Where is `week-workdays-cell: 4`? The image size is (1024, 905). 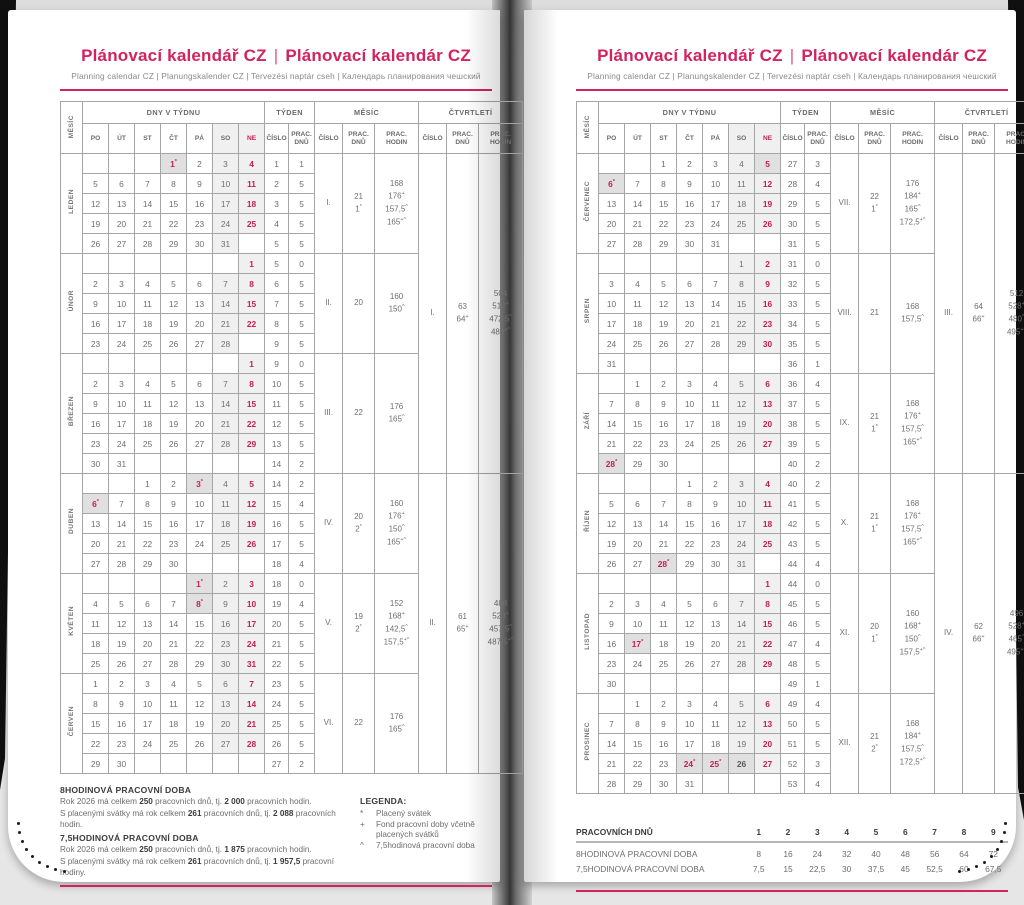
week-workdays-cell: 4 is located at coordinates (818, 783).